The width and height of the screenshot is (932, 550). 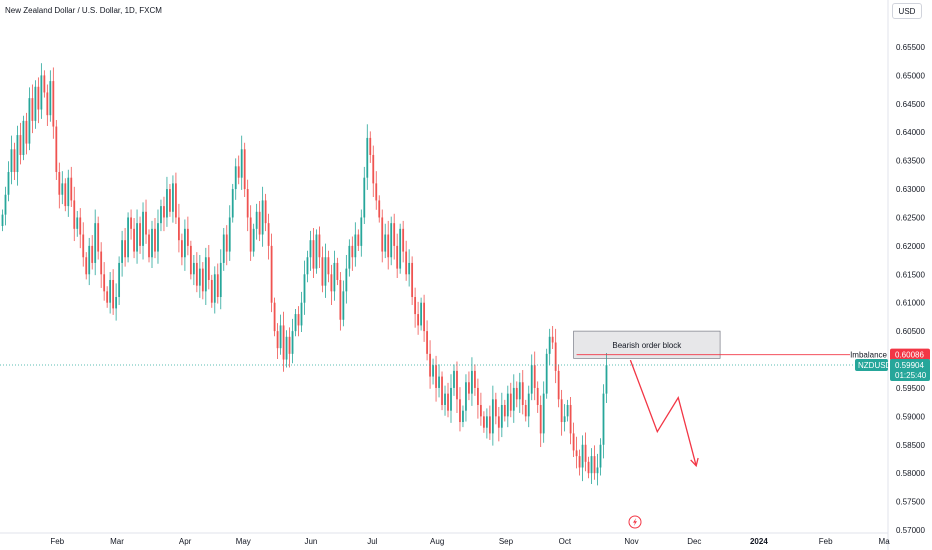 What do you see at coordinates (907, 11) in the screenshot?
I see `currency-button: USD` at bounding box center [907, 11].